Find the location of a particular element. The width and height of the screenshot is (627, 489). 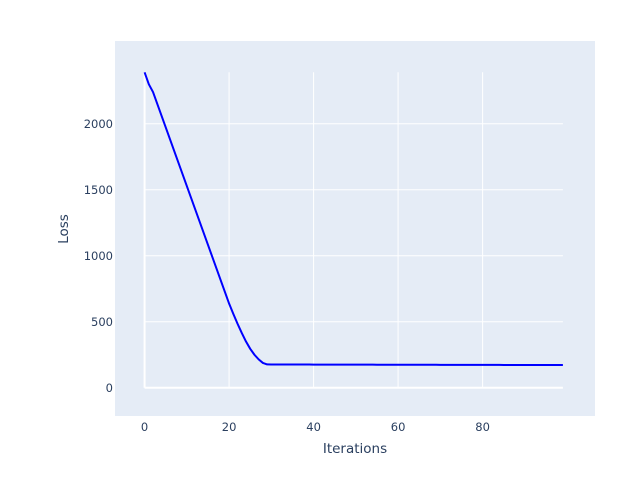

y-tick-label: 2000 is located at coordinates (98, 124).